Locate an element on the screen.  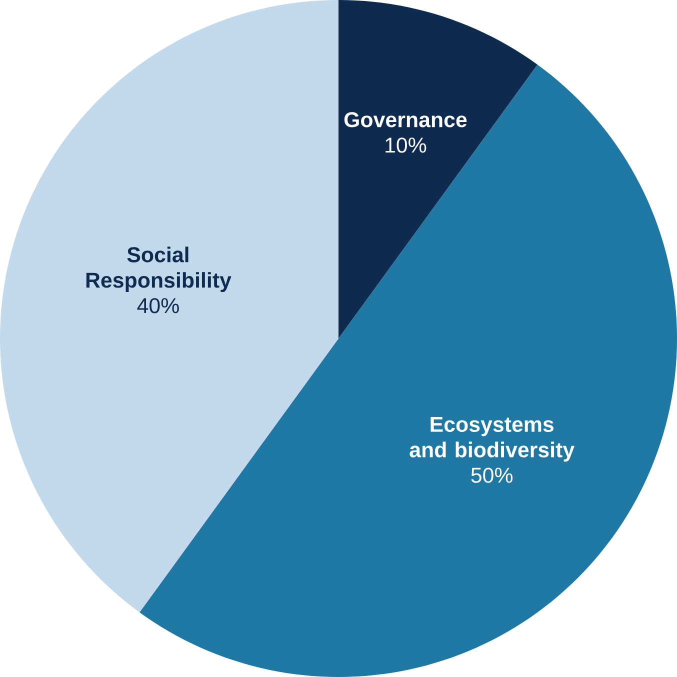
data-label: 50% is located at coordinates (492, 475).